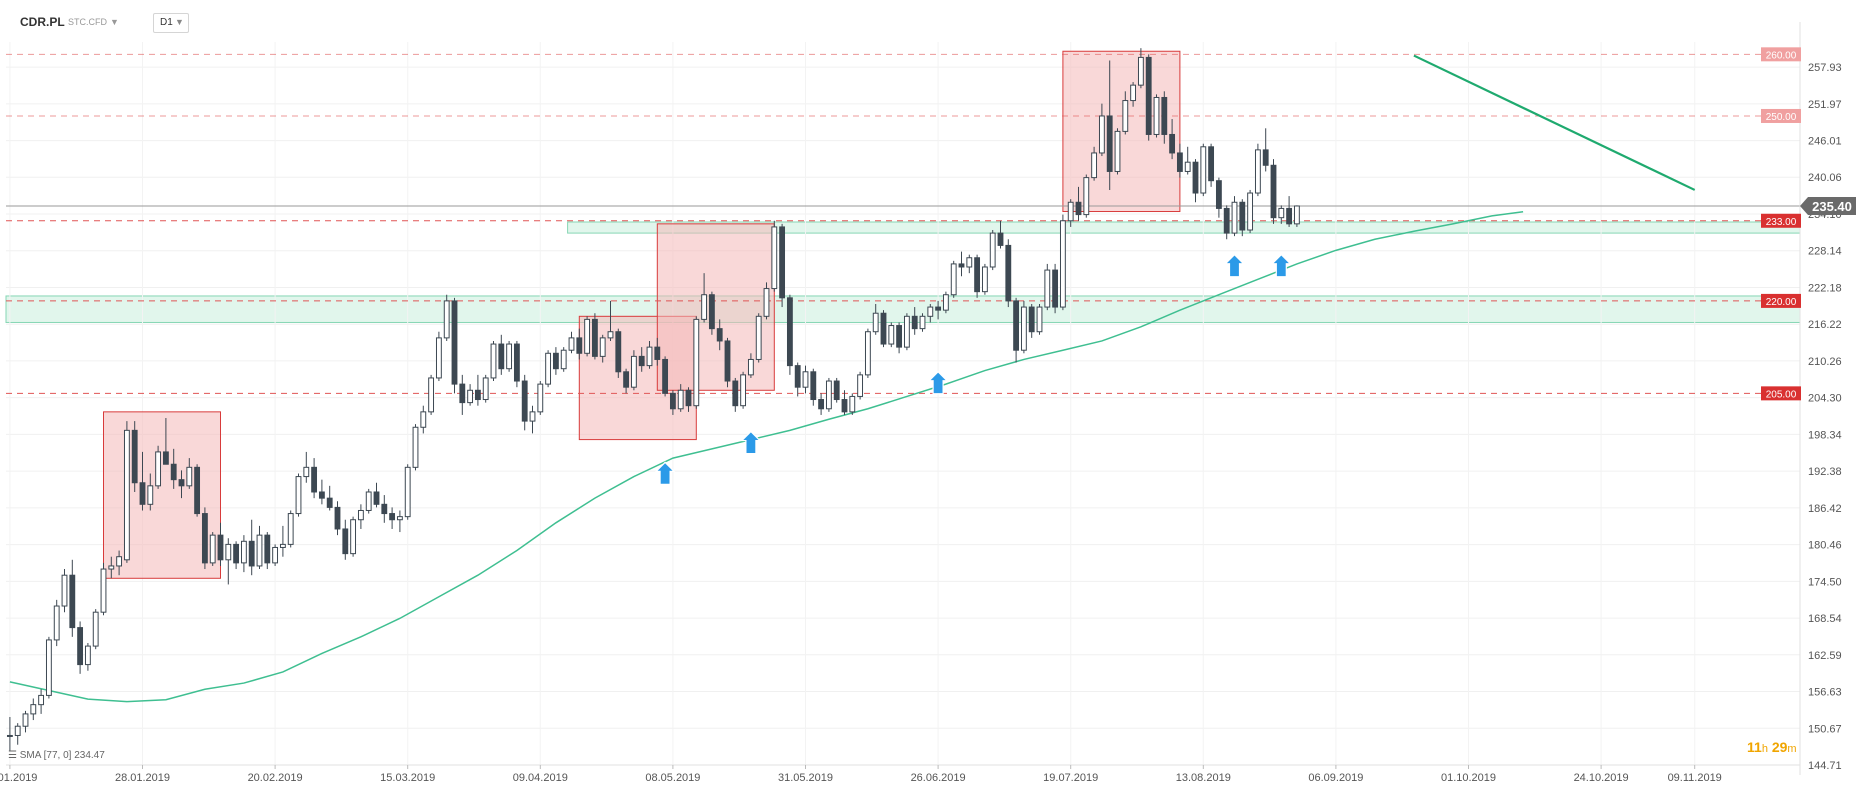 This screenshot has height=793, width=1866. I want to click on timeframe-select: D1 ▼, so click(171, 23).